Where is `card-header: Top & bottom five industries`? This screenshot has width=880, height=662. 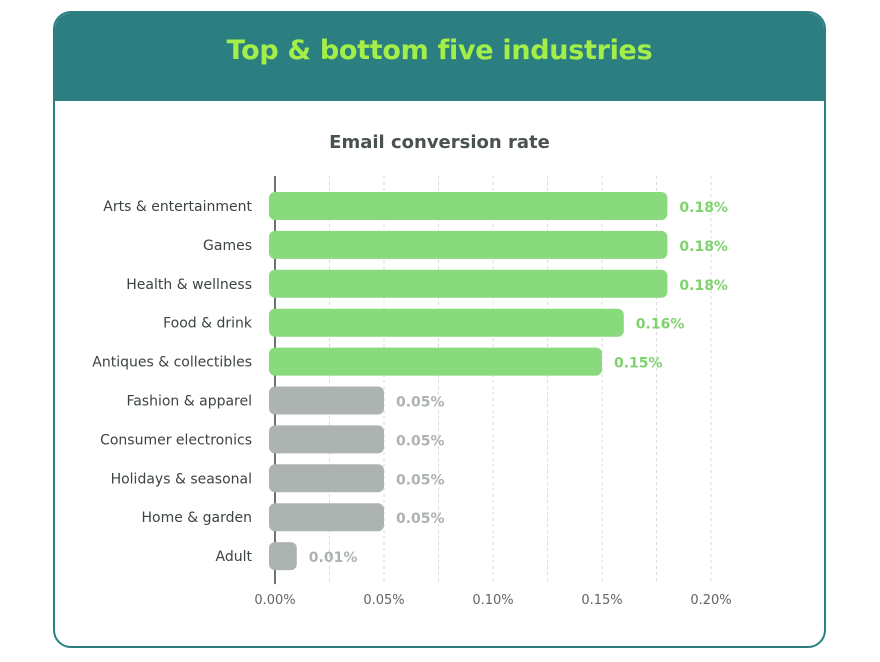 card-header: Top & bottom five industries is located at coordinates (439, 57).